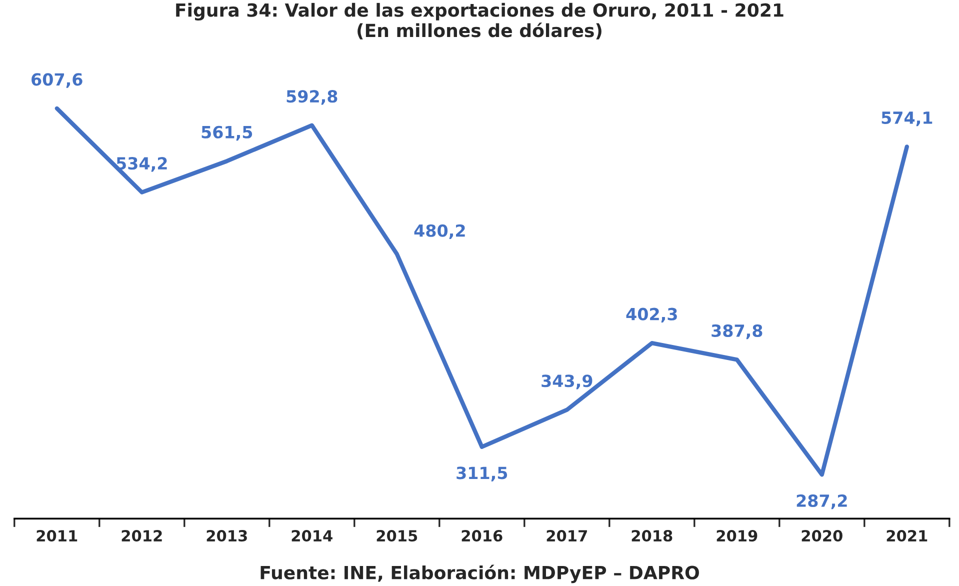 The width and height of the screenshot is (959, 586). Describe the element at coordinates (651, 315) in the screenshot. I see `data-label: 402,3` at that location.